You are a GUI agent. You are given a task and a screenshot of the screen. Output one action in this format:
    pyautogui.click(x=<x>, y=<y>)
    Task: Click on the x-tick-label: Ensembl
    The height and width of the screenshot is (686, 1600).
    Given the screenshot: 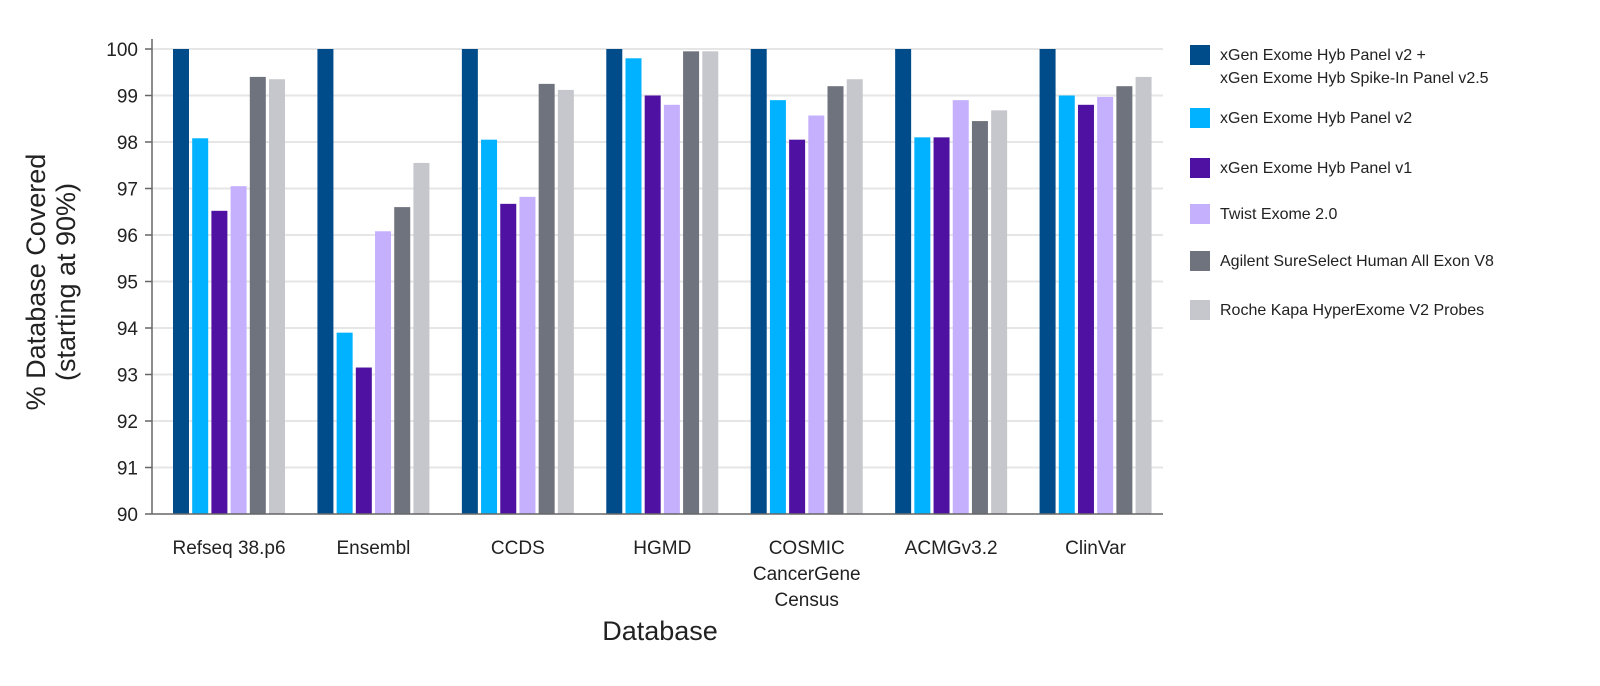 What is the action you would take?
    pyautogui.click(x=373, y=548)
    